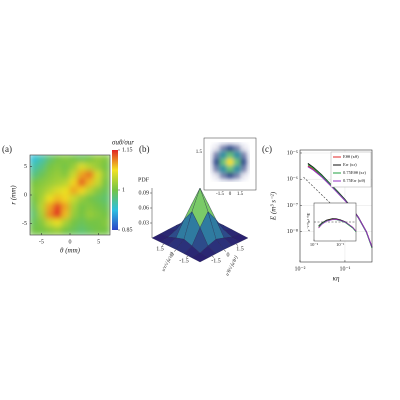 The image size is (400, 400). Describe the element at coordinates (337, 225) in the screenshot. I see `inset-series-line` at that location.